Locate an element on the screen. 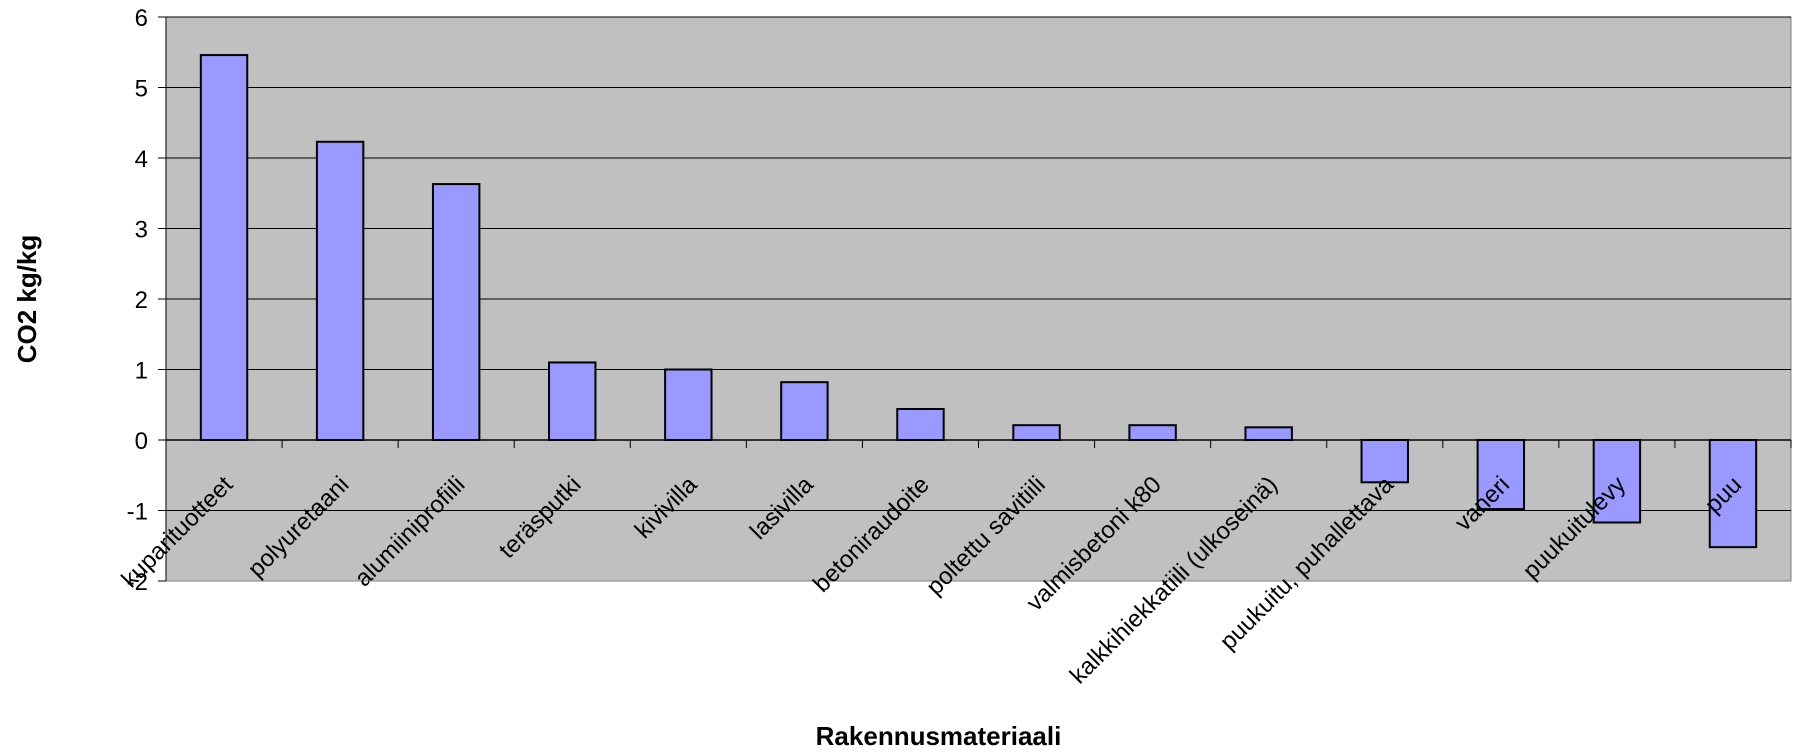 The height and width of the screenshot is (753, 1801). x-axis-title: Rakennusmateriaali is located at coordinates (939, 736).